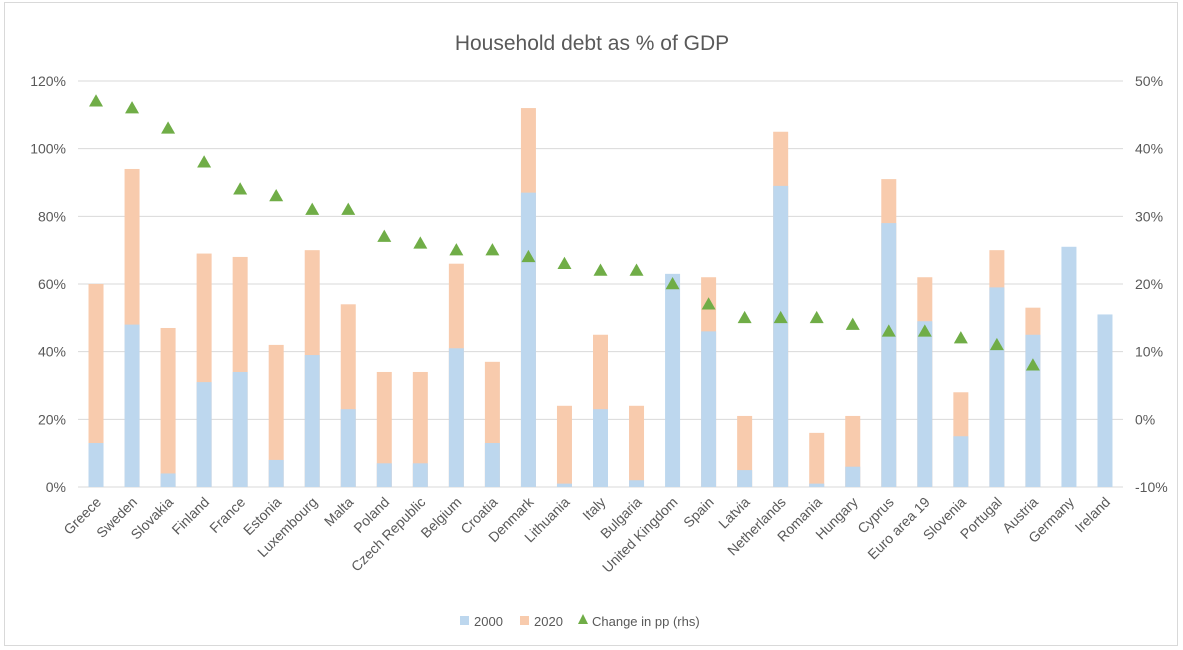 The image size is (1183, 650). I want to click on legend-label: Change in pp (rhs), so click(646, 621).